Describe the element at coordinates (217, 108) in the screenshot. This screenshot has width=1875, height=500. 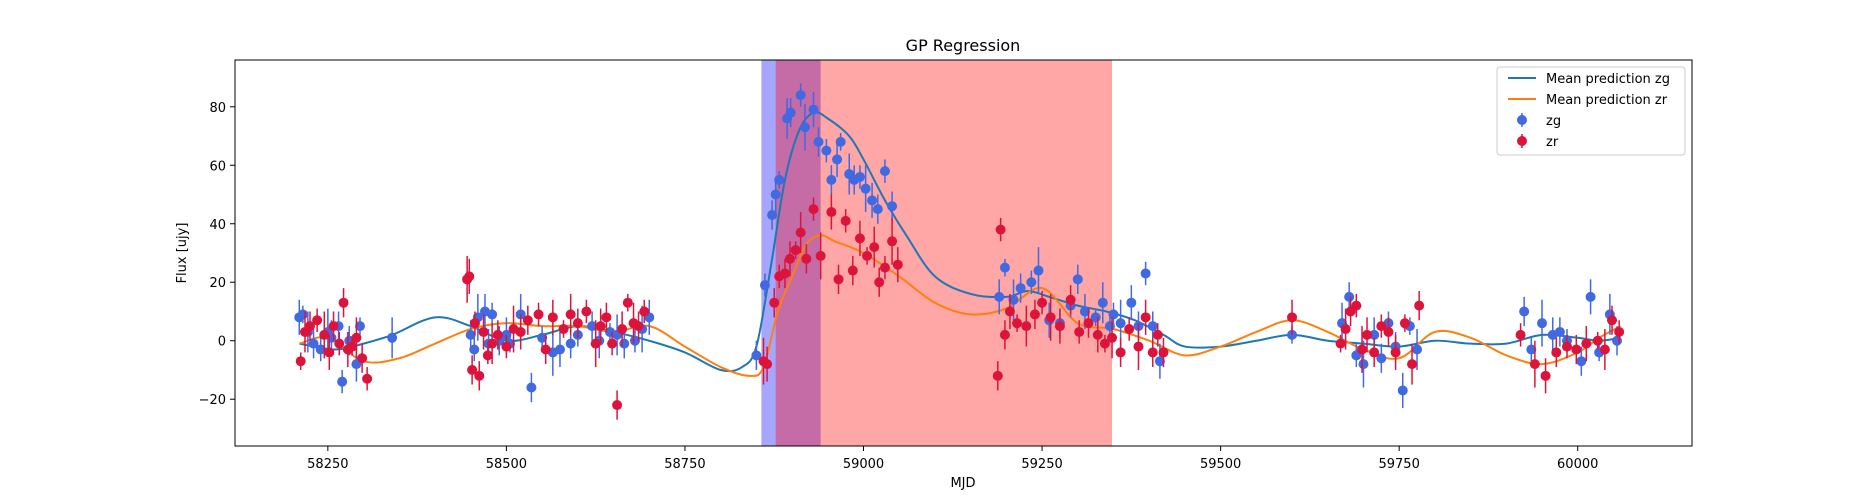
I see `y-tick-label: 80` at that location.